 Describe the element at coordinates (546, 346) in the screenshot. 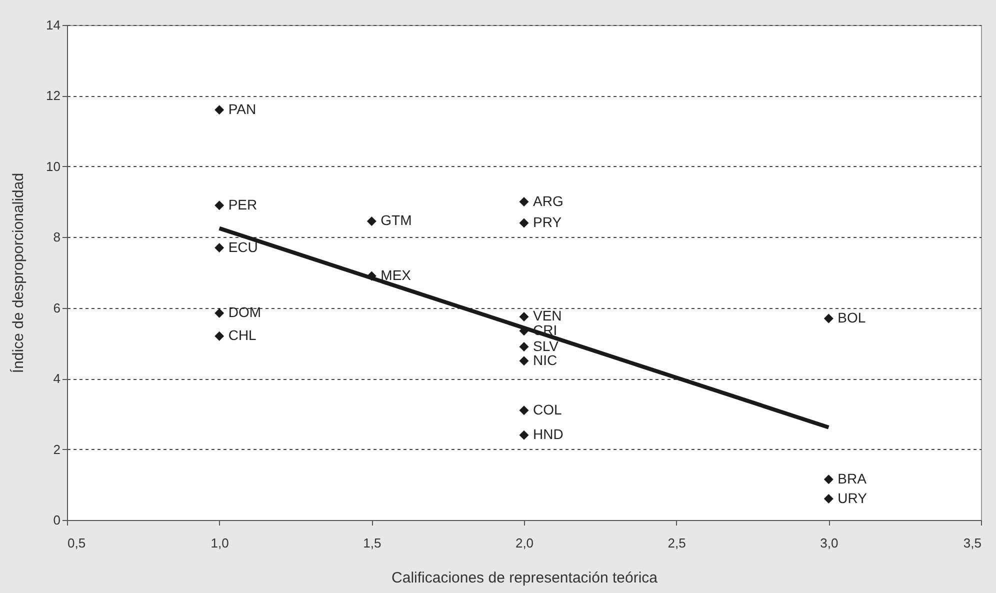

I see `annotation: SLV` at that location.